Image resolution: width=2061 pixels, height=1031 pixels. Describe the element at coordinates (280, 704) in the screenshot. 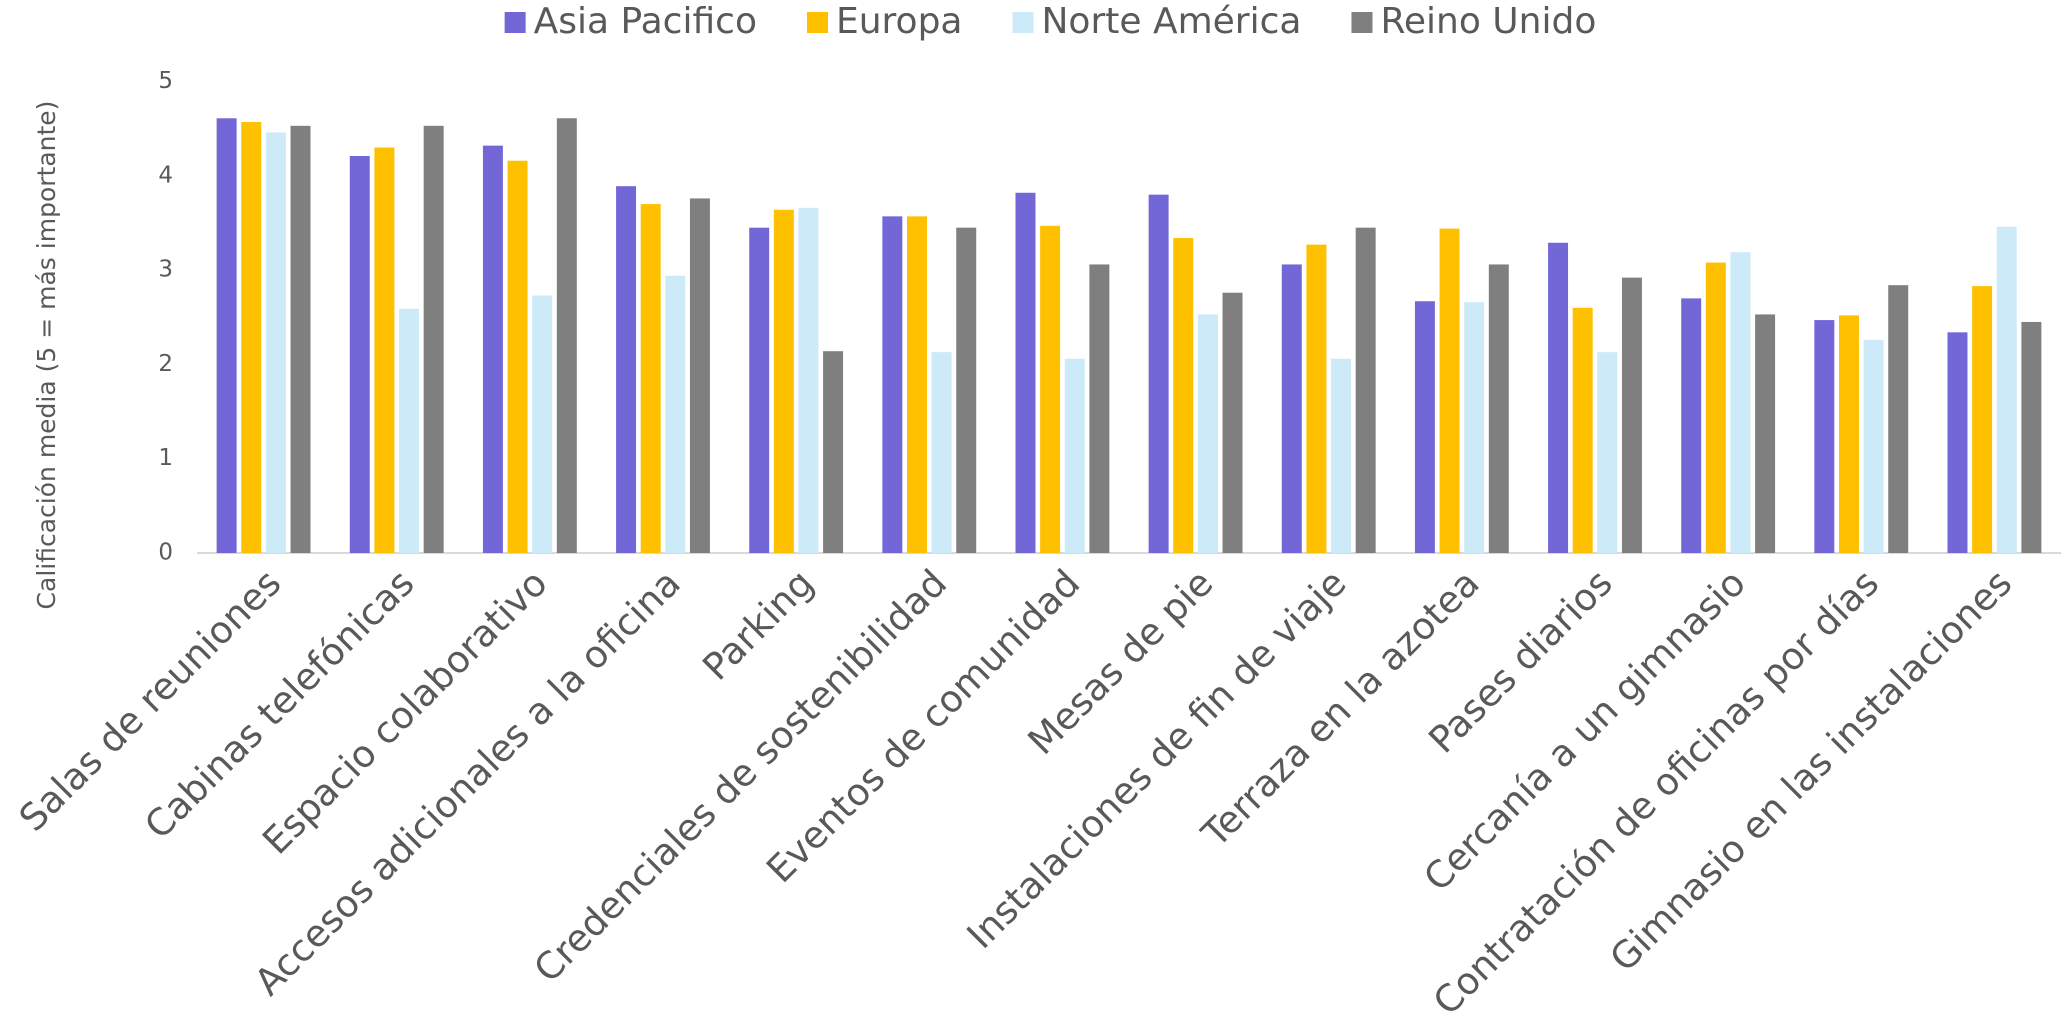

I see `x-tick-label: Cabinas telefónicas` at that location.